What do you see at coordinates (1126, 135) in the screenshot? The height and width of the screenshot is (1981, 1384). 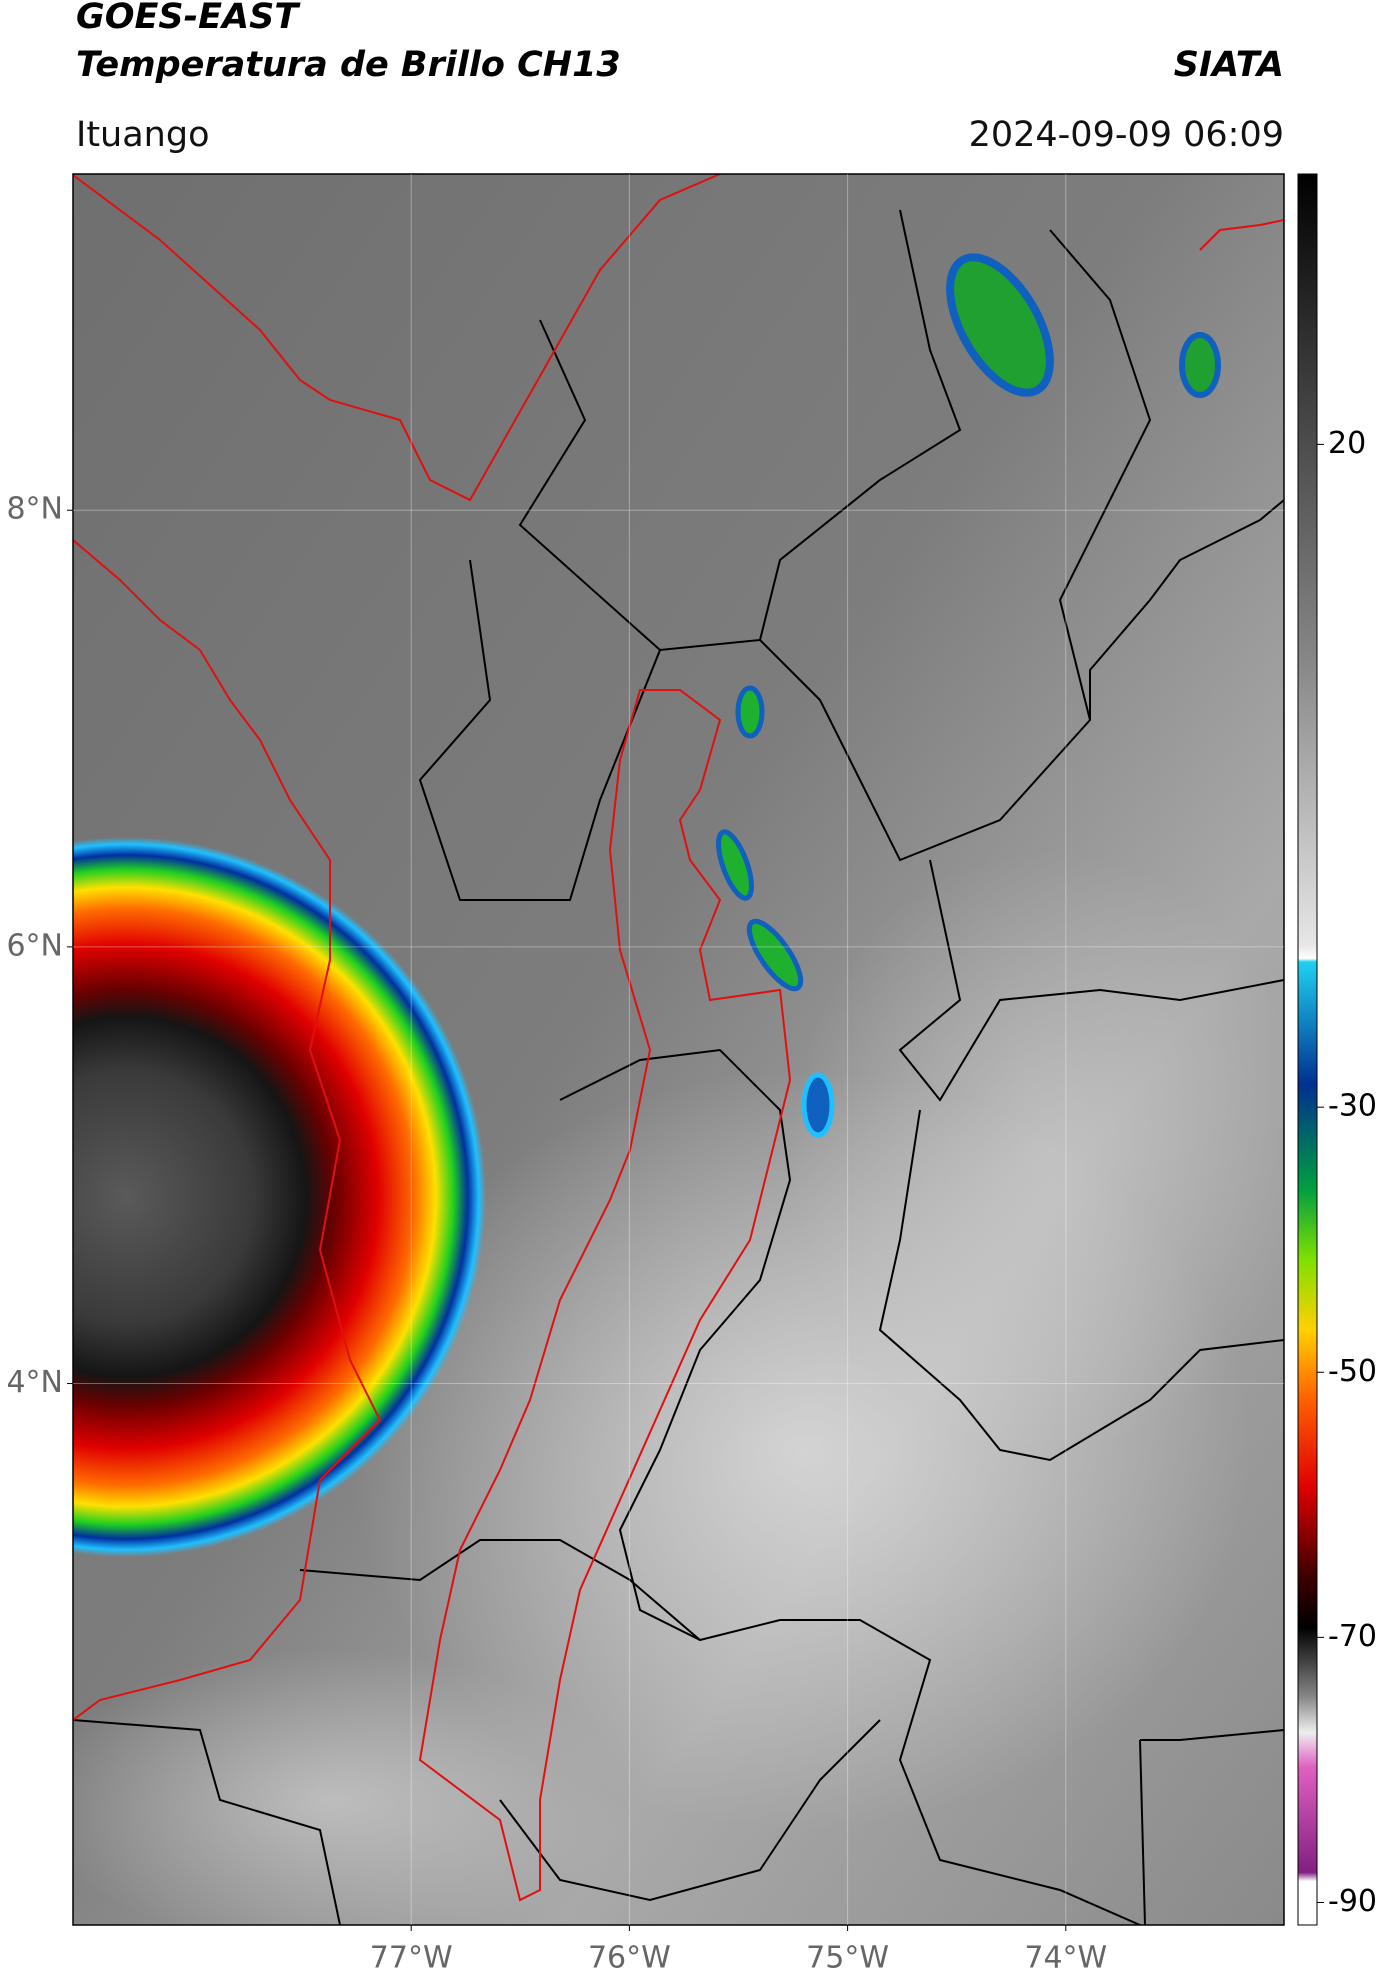 I see `datetime: 2024-09-09 06:09` at bounding box center [1126, 135].